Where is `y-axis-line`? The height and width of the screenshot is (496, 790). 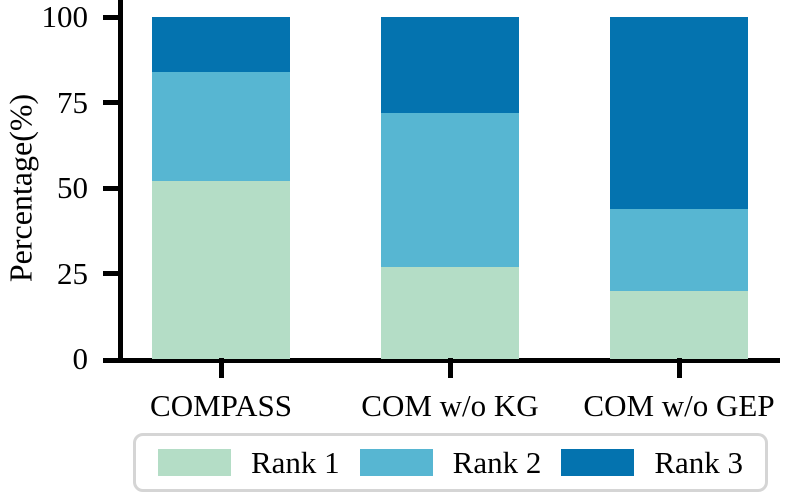 y-axis-line is located at coordinates (120, 181).